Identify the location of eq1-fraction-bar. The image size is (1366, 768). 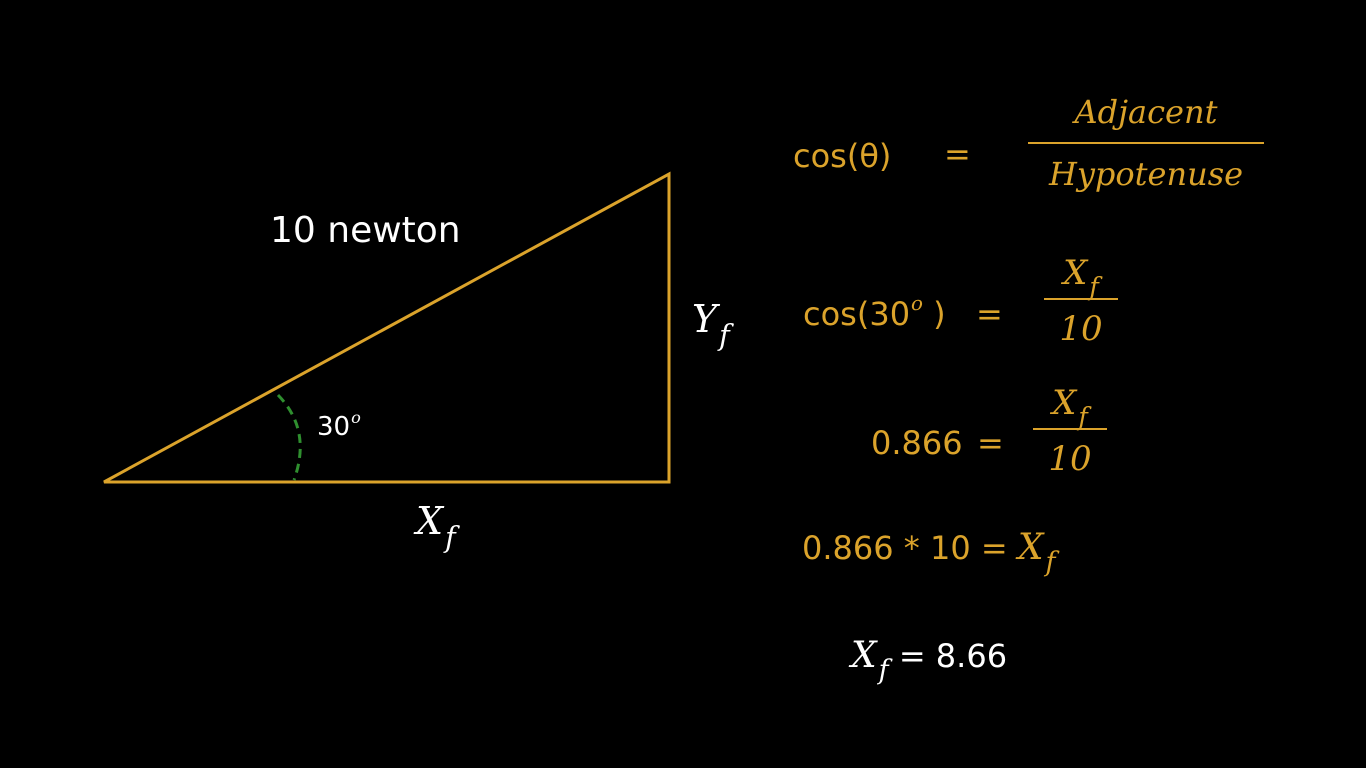
(1146, 143).